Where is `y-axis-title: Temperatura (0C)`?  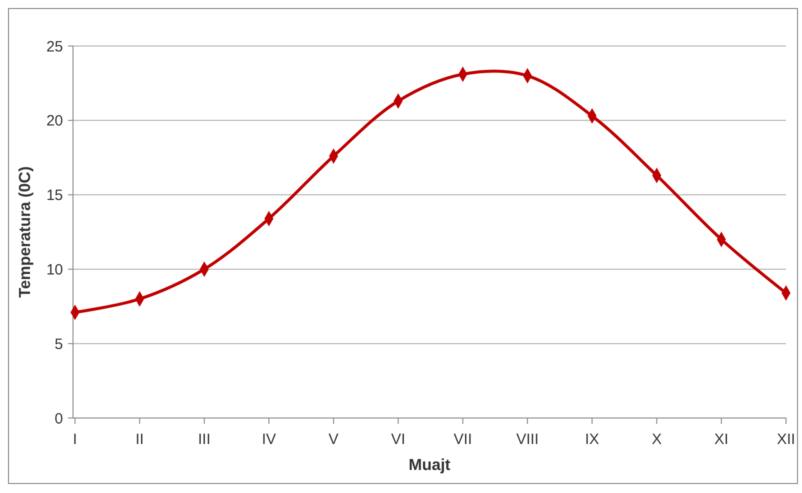
y-axis-title: Temperatura (0C) is located at coordinates (25, 232).